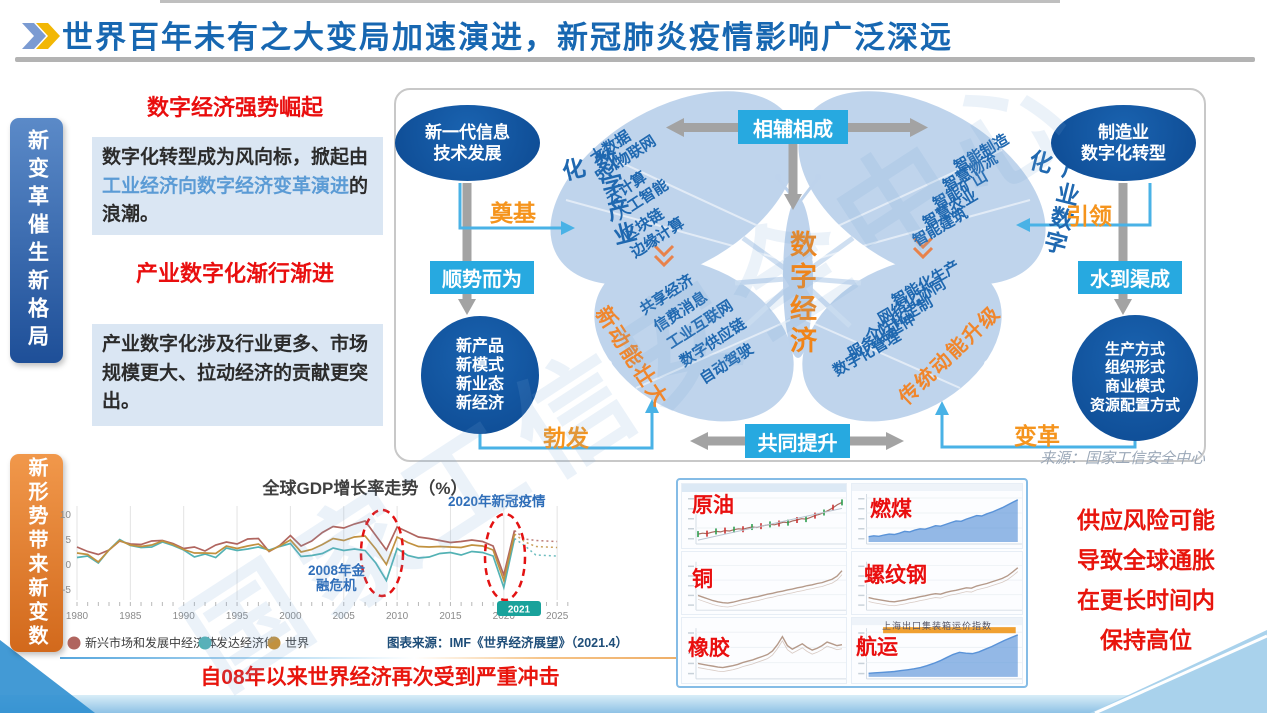 This screenshot has width=1267, height=713. I want to click on mini-chart-coal: 燃煤, so click(937, 516).